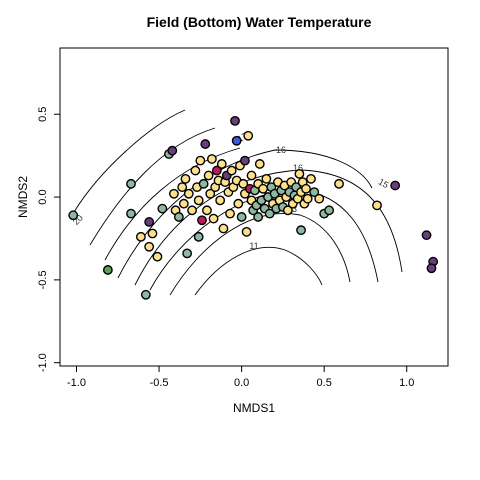  Describe the element at coordinates (159, 383) in the screenshot. I see `x-tick-label: -0.5` at that location.